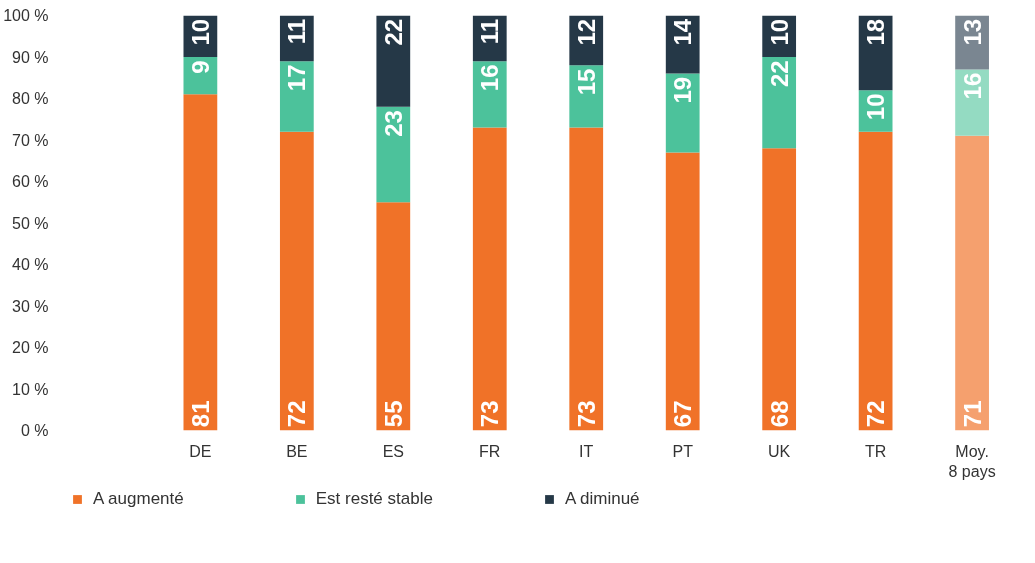 The height and width of the screenshot is (563, 1035). I want to click on x-tick-label: BE, so click(297, 451).